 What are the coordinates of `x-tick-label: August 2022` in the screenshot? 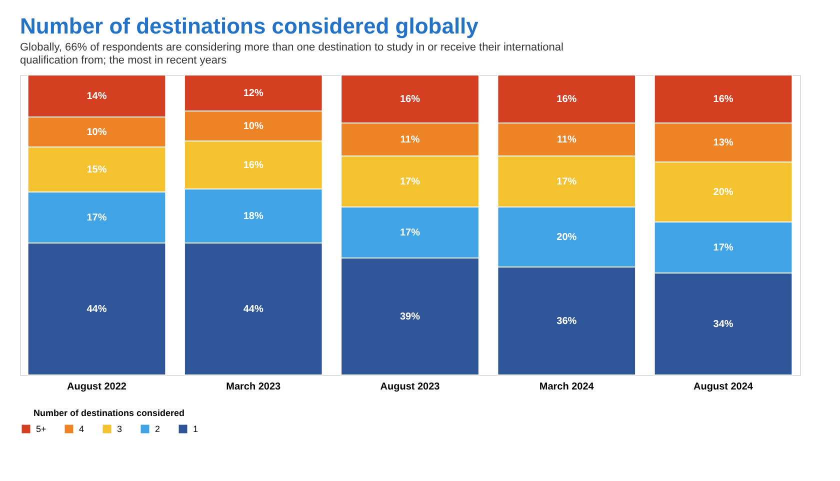 It's located at (97, 387).